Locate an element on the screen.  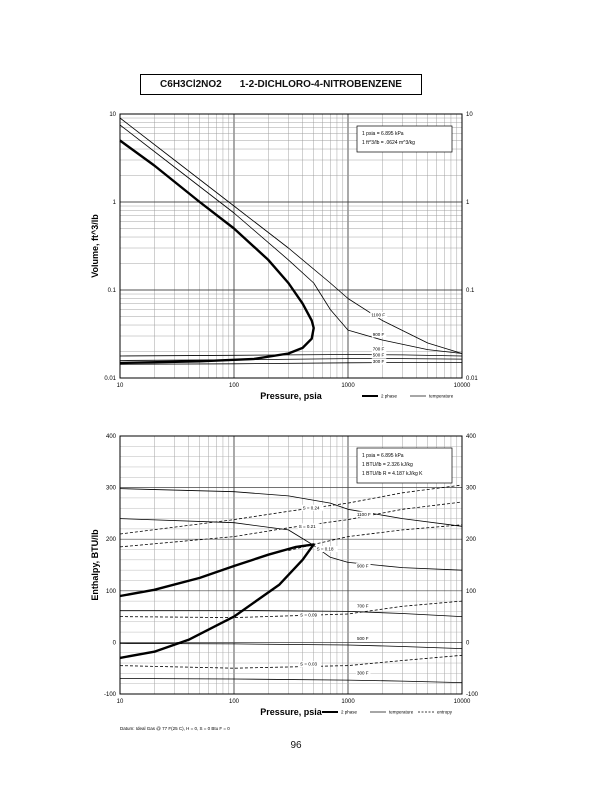
curve-label: S = 0.21 is located at coordinates (307, 526).